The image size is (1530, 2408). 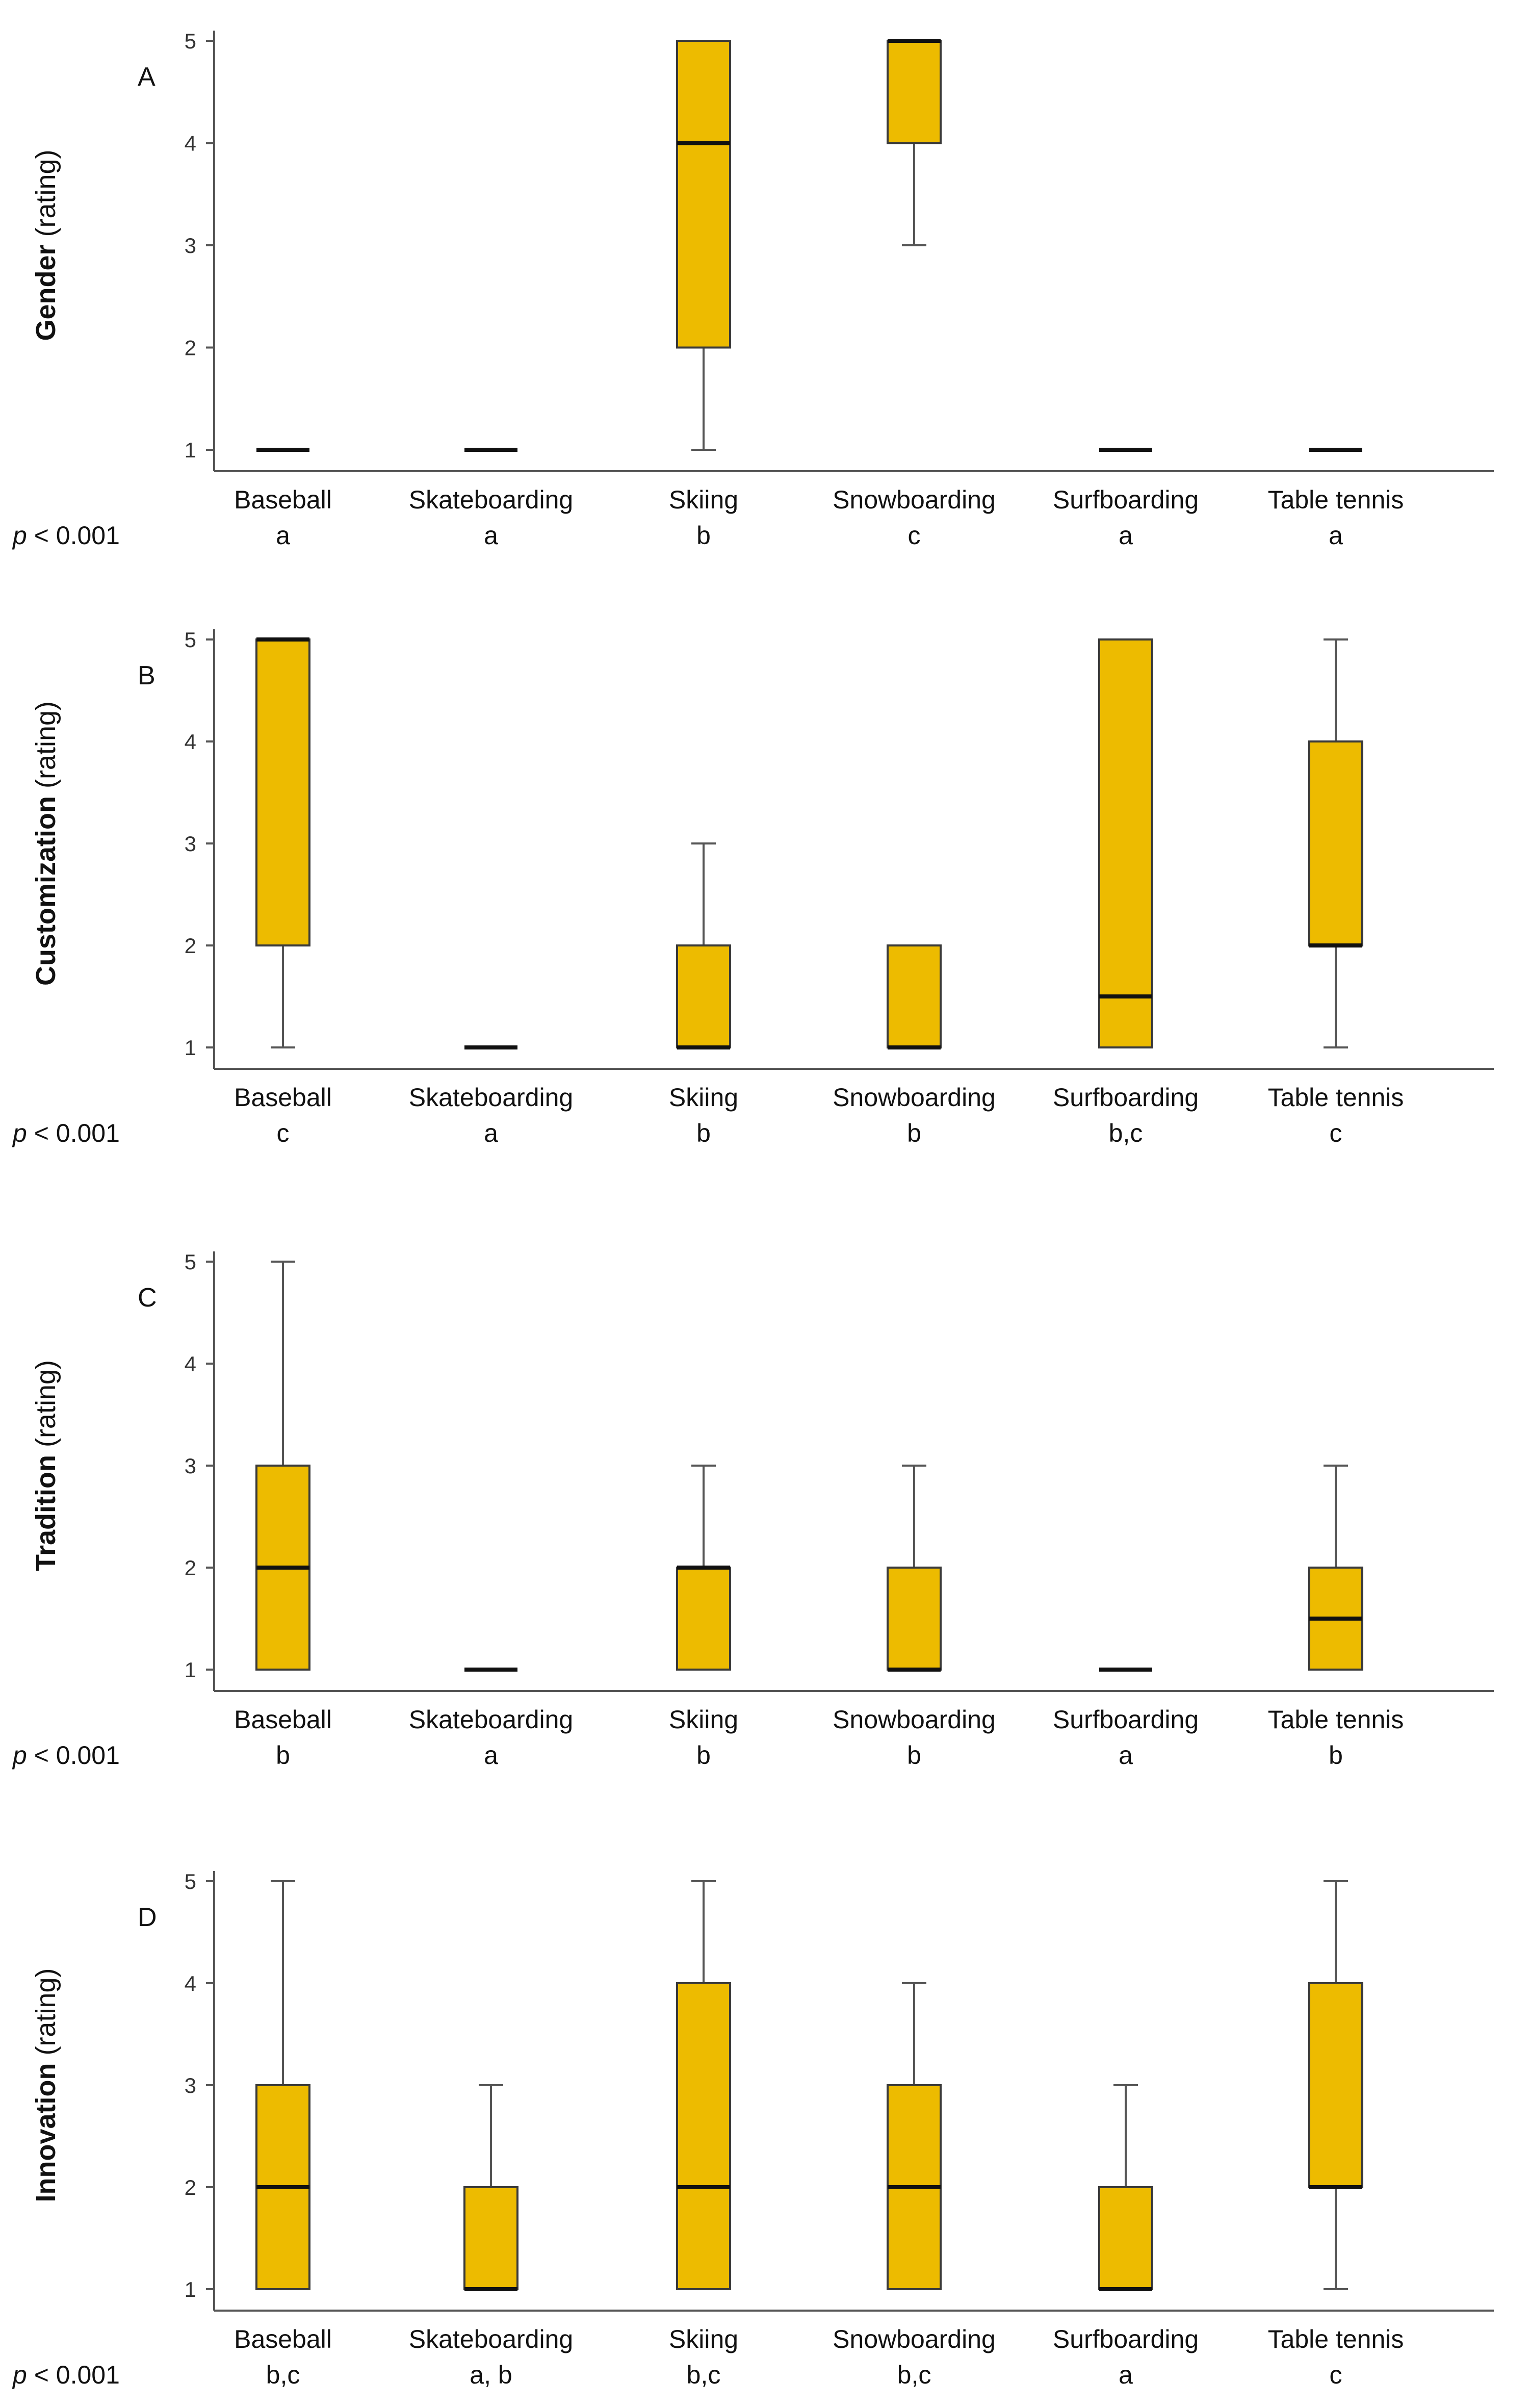 What do you see at coordinates (146, 675) in the screenshot?
I see `panel-label: B` at bounding box center [146, 675].